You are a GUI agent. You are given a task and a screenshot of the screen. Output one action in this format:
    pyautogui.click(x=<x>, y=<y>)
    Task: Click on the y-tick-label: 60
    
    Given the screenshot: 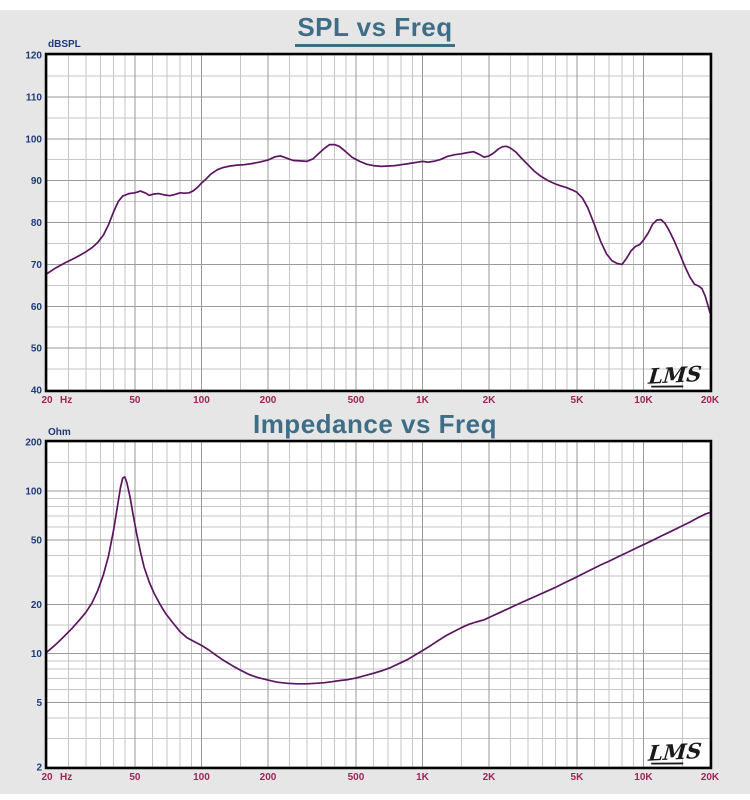 What is the action you would take?
    pyautogui.click(x=37, y=307)
    